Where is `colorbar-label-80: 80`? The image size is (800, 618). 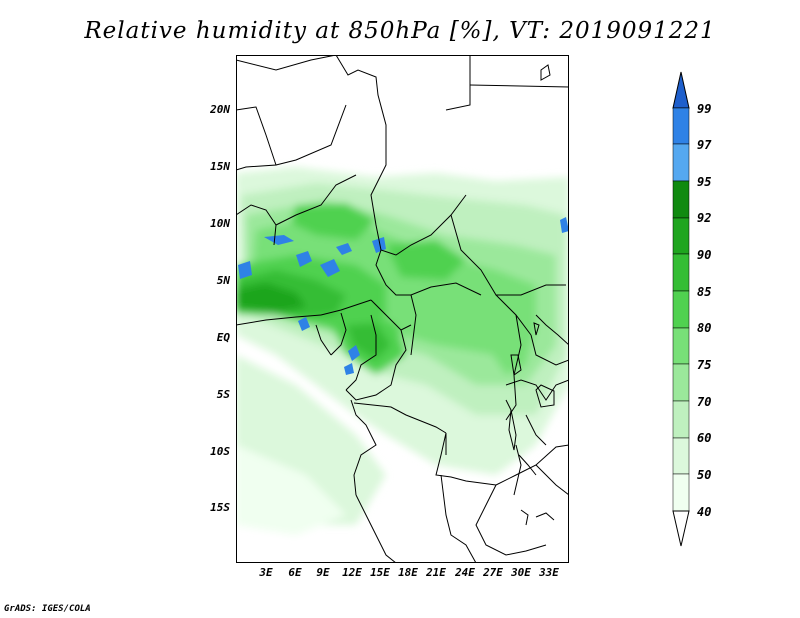
colorbar-label-80: 80 is located at coordinates (704, 328).